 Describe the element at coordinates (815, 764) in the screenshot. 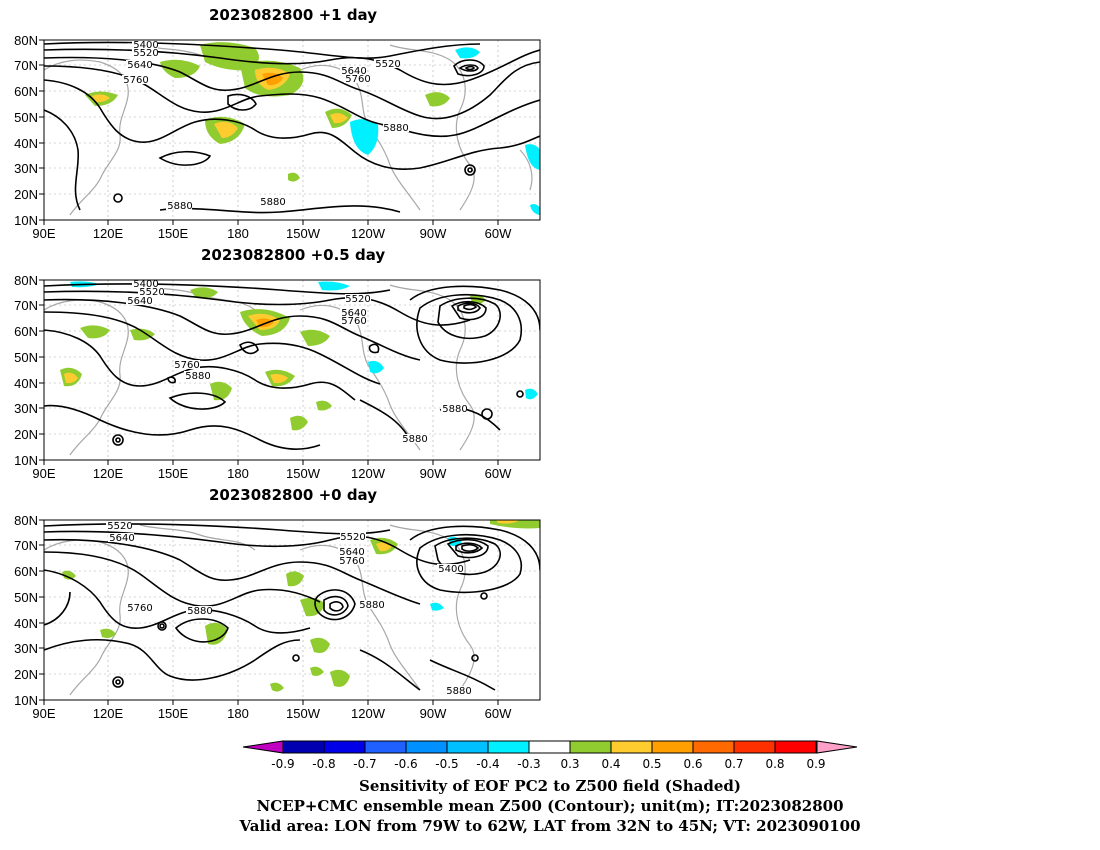

I see `colorbar-tick: 0.9` at that location.